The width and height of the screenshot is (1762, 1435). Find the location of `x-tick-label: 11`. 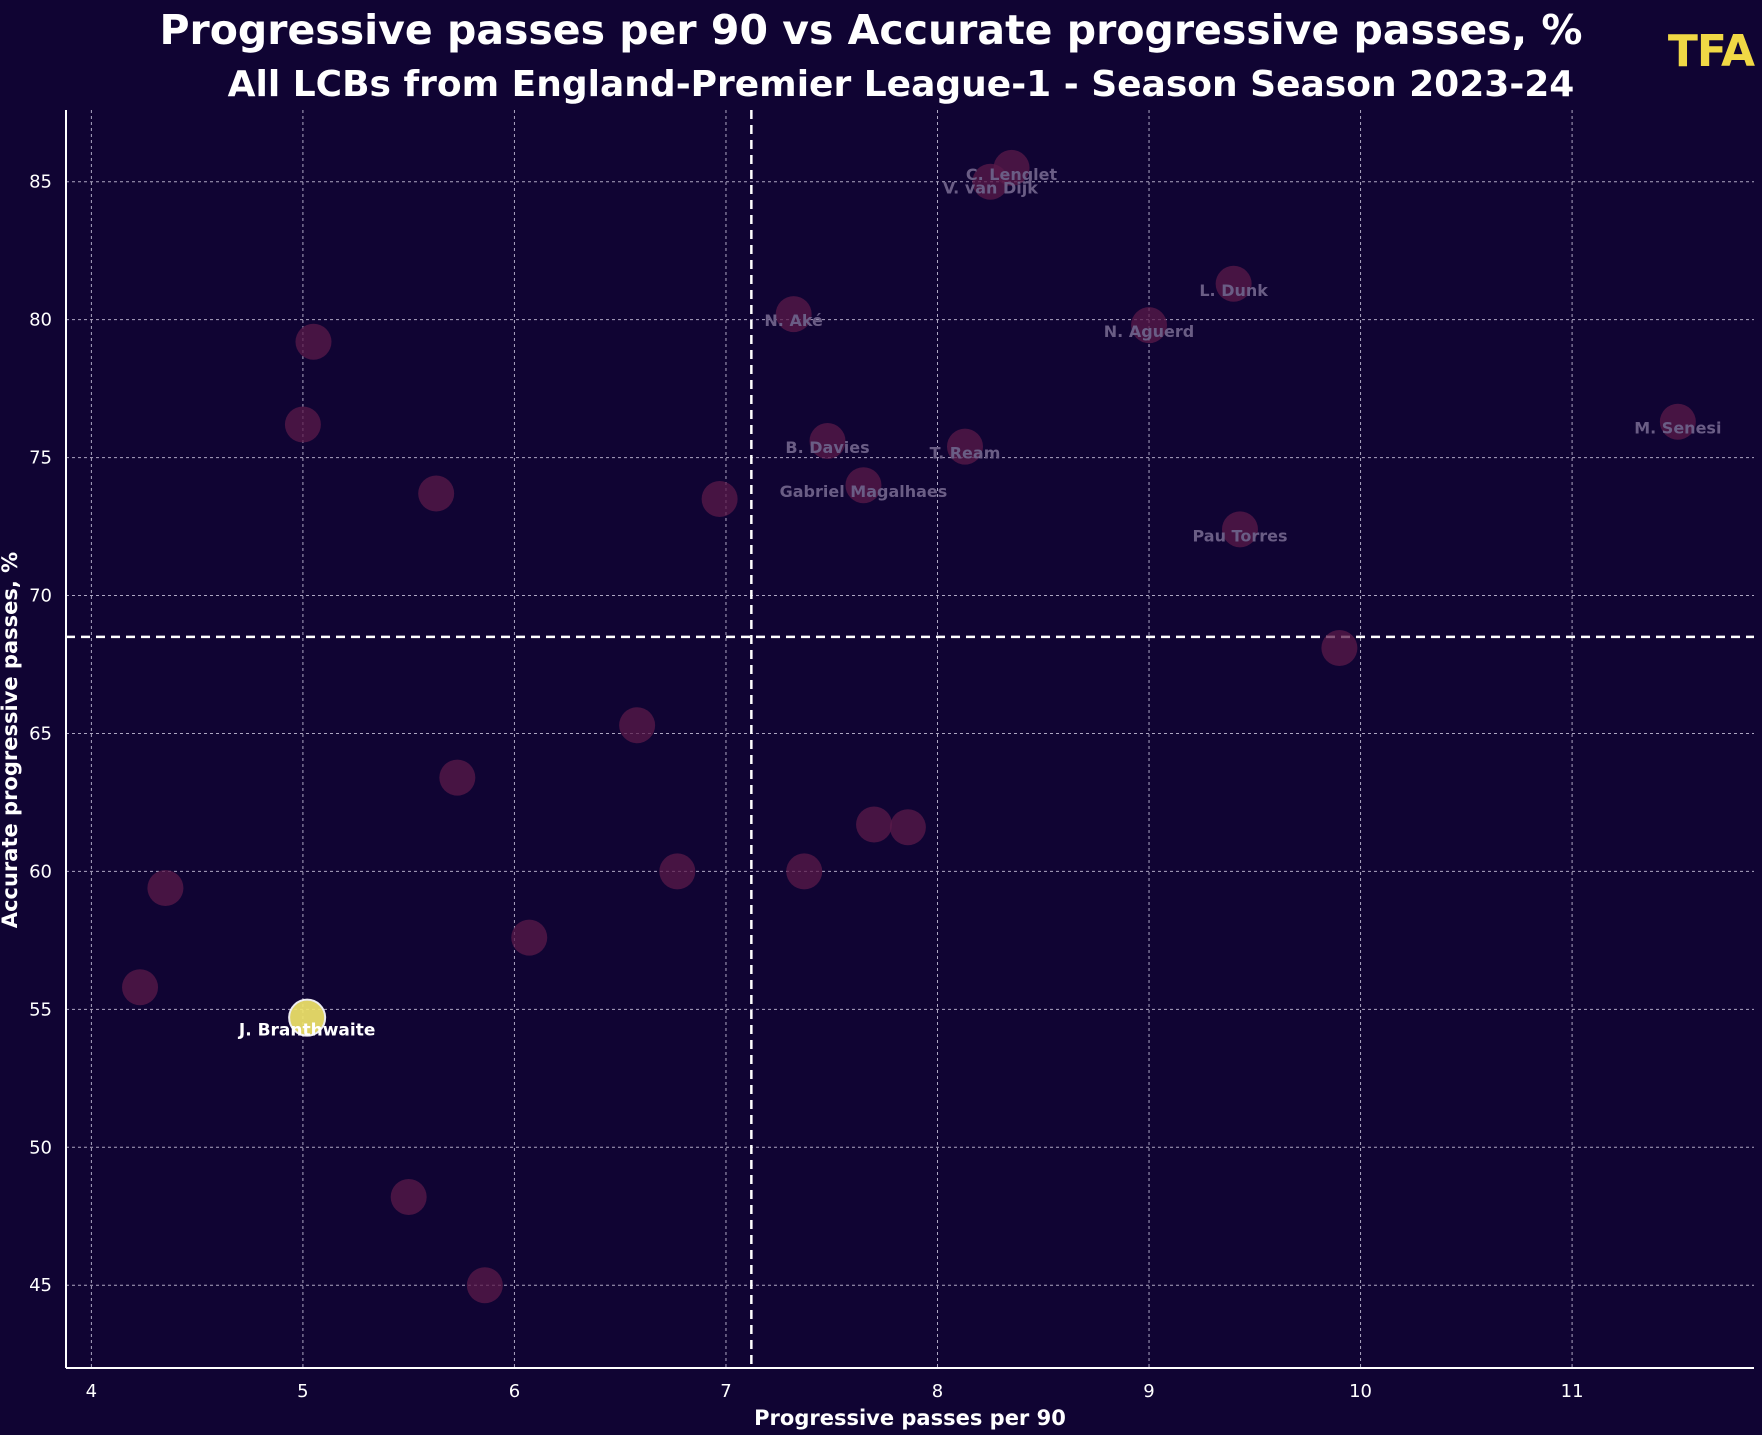

x-tick-label: 11 is located at coordinates (1572, 1391).